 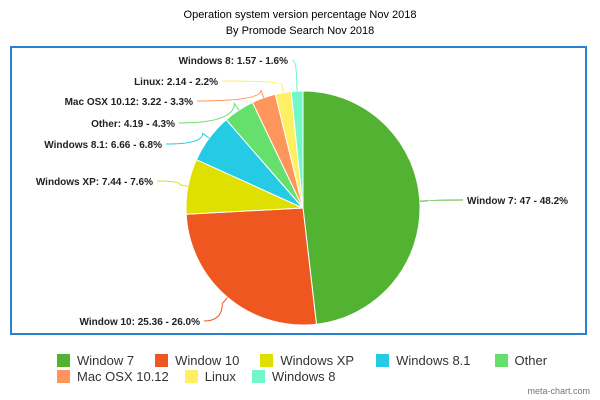 I want to click on legend-item: Windows XP, so click(x=307, y=360).